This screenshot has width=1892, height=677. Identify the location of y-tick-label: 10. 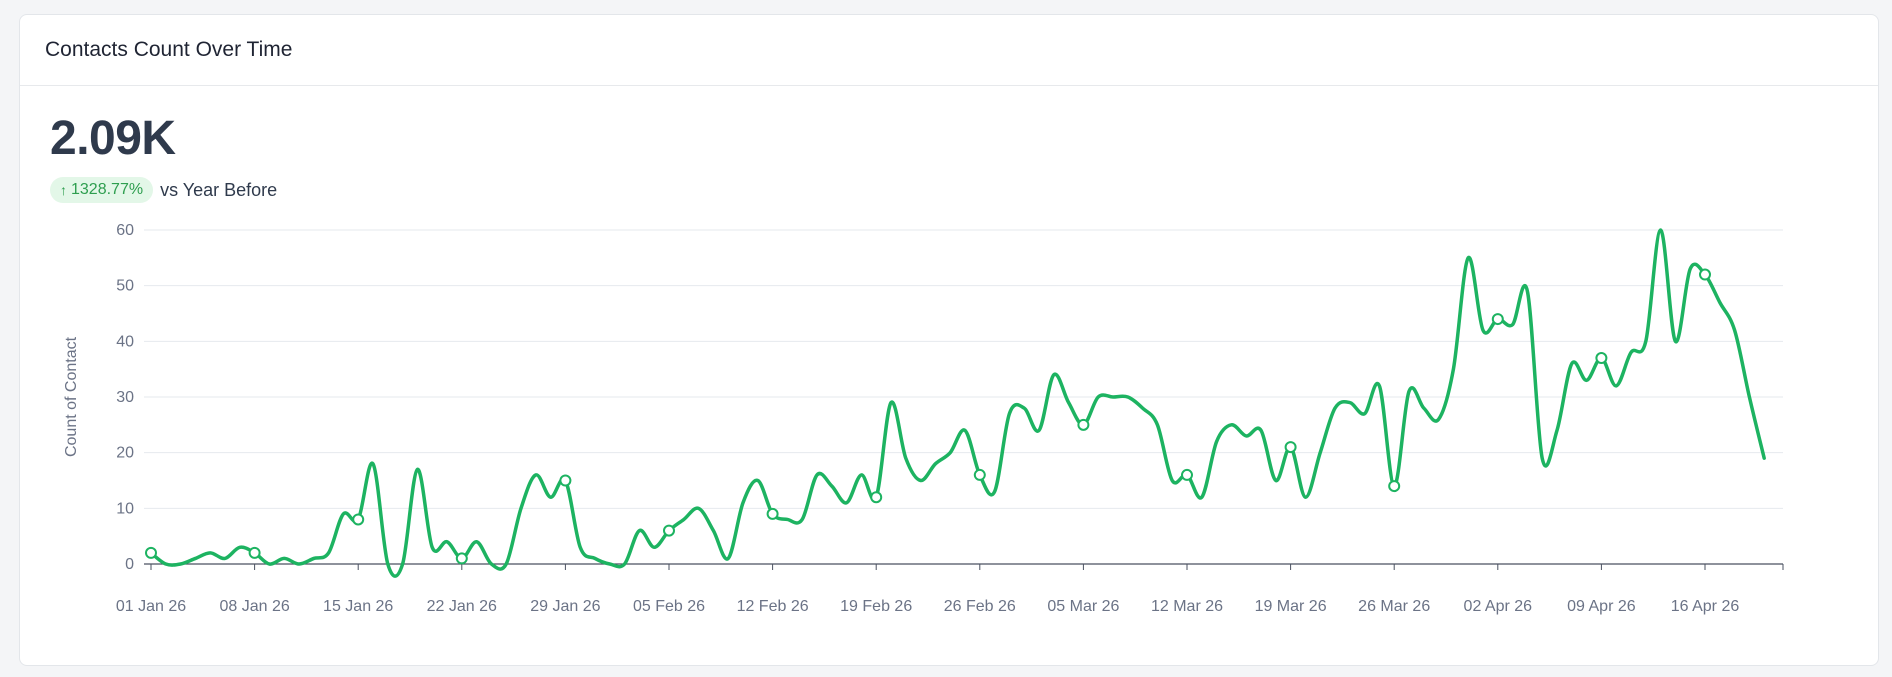
(125, 508).